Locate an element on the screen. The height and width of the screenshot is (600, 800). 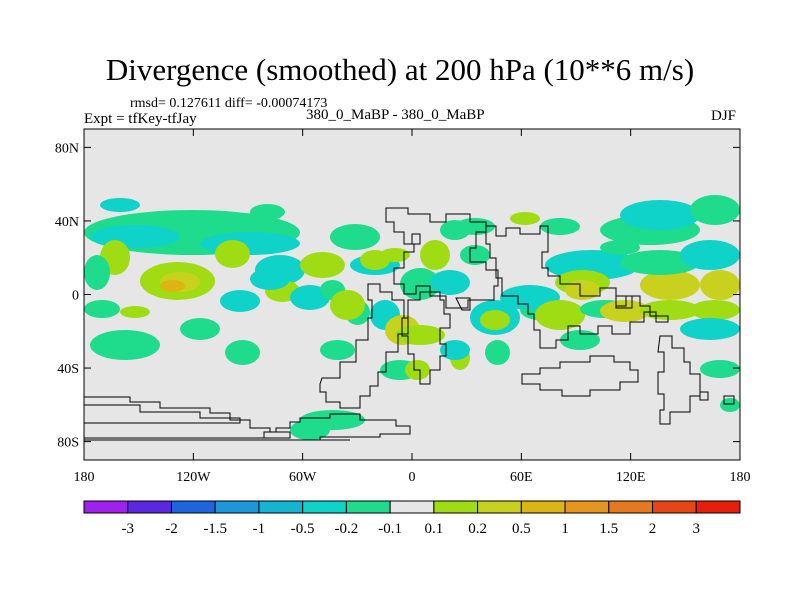
lat-tick-label: 80N is located at coordinates (67, 148).